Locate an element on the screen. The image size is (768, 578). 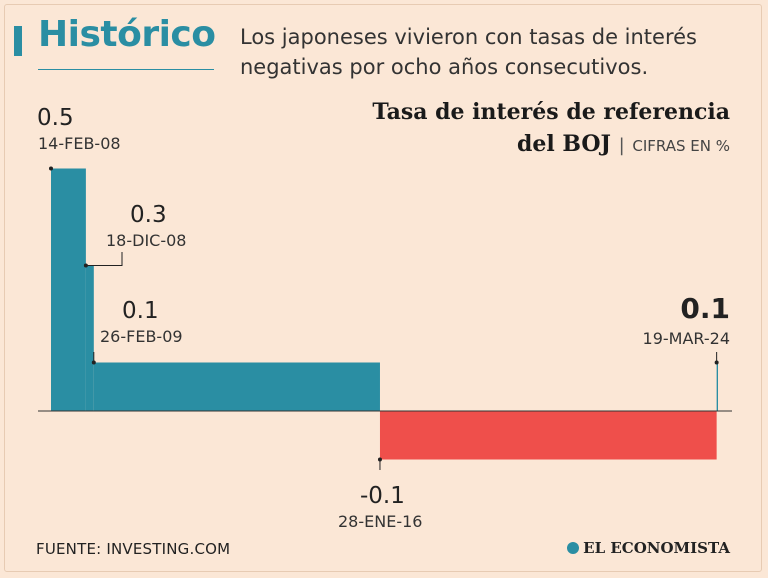
chart-title-line2-row: del BOJ | CIFRAS EN % is located at coordinates (551, 145).